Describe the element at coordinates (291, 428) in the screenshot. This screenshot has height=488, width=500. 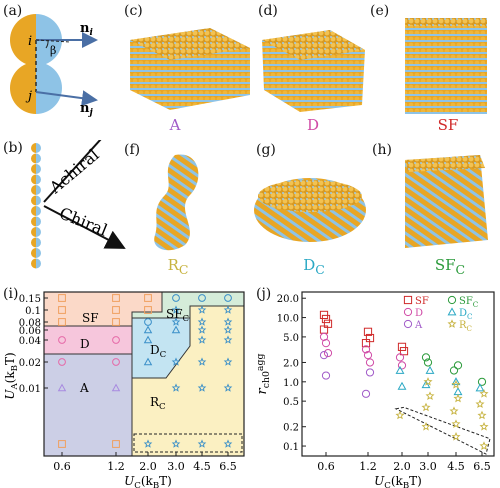
I see `y-tick-label: 0.2` at that location.